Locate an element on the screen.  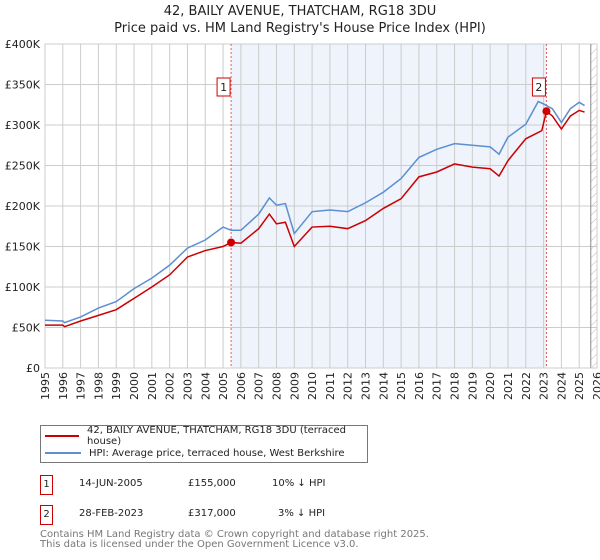
transaction-date: 14-JUN-2005 is located at coordinates (111, 483).